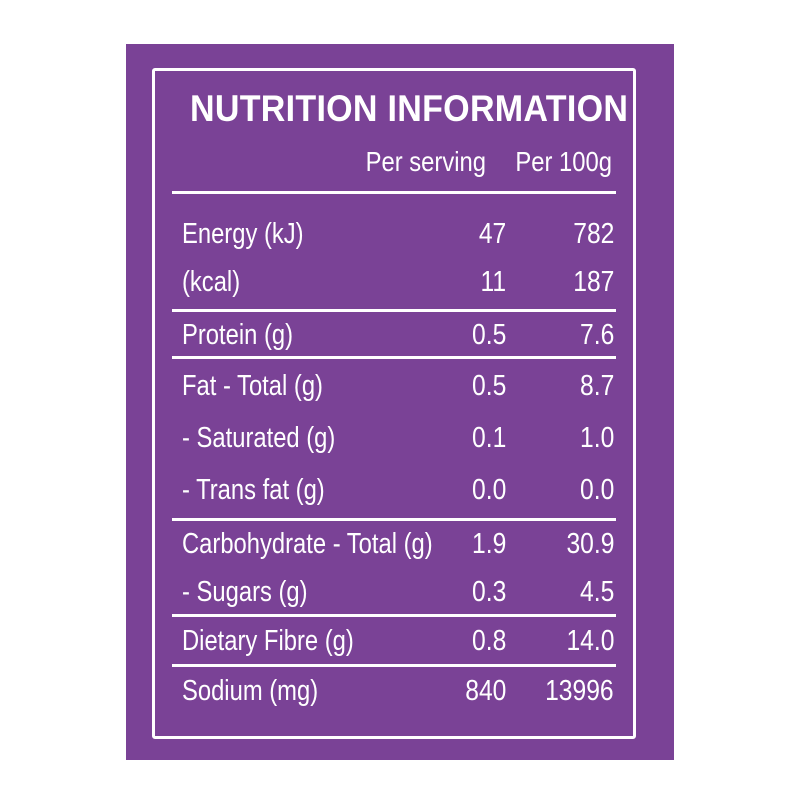  Describe the element at coordinates (398, 282) in the screenshot. I see `table-row: (kcal) 11 187` at that location.